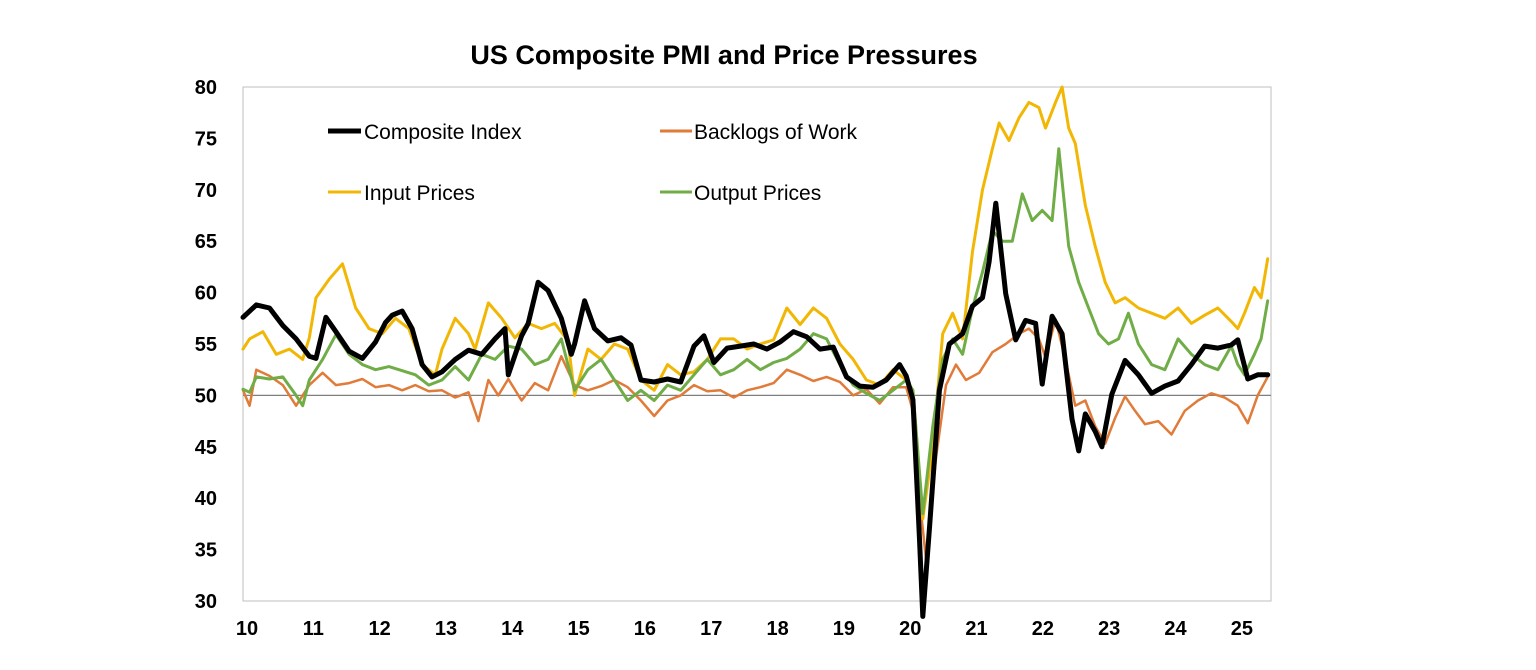 This screenshot has height=670, width=1536. Describe the element at coordinates (910, 629) in the screenshot. I see `x-tick-label: 20` at that location.